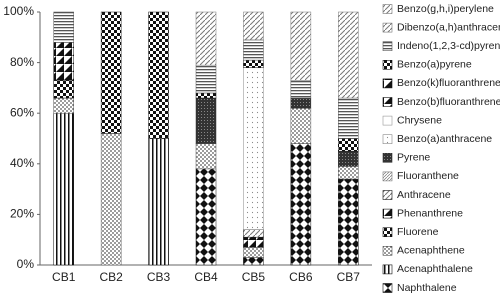  What do you see at coordinates (22, 214) in the screenshot?
I see `y-tick-label: 20%` at bounding box center [22, 214].